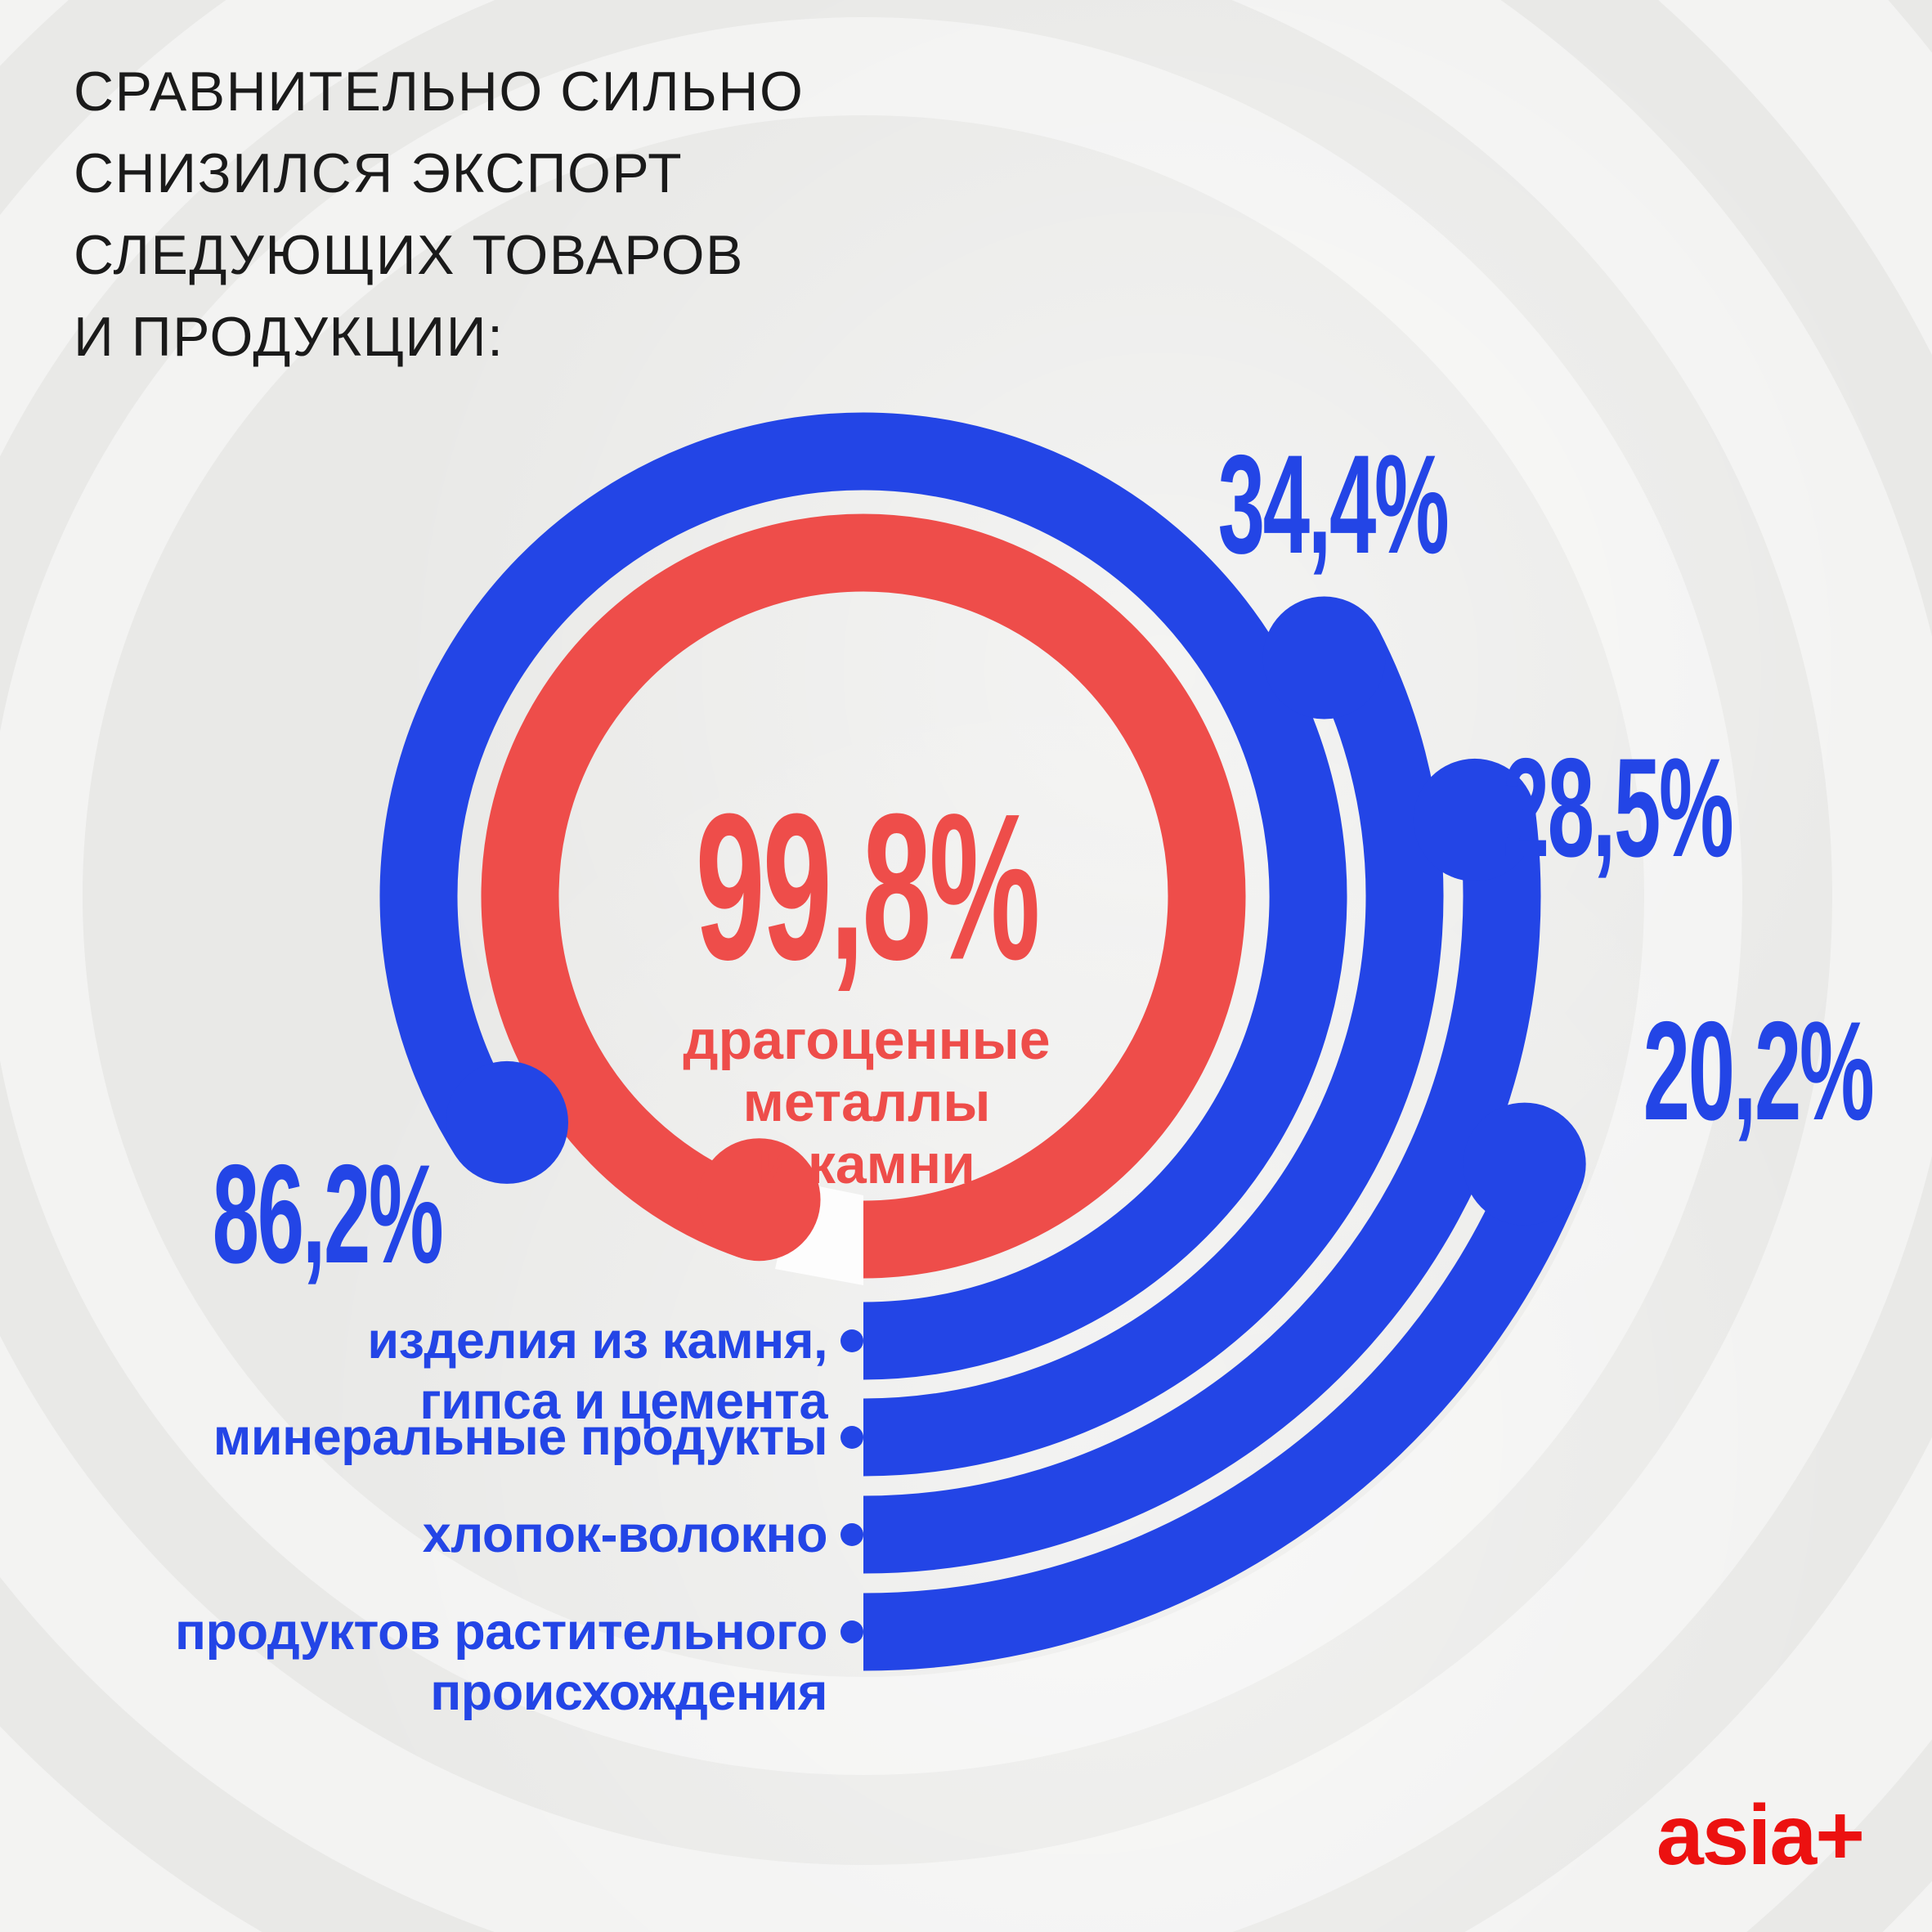  I want to click on category-label-line: хлопок-волокно, so click(625, 1534).